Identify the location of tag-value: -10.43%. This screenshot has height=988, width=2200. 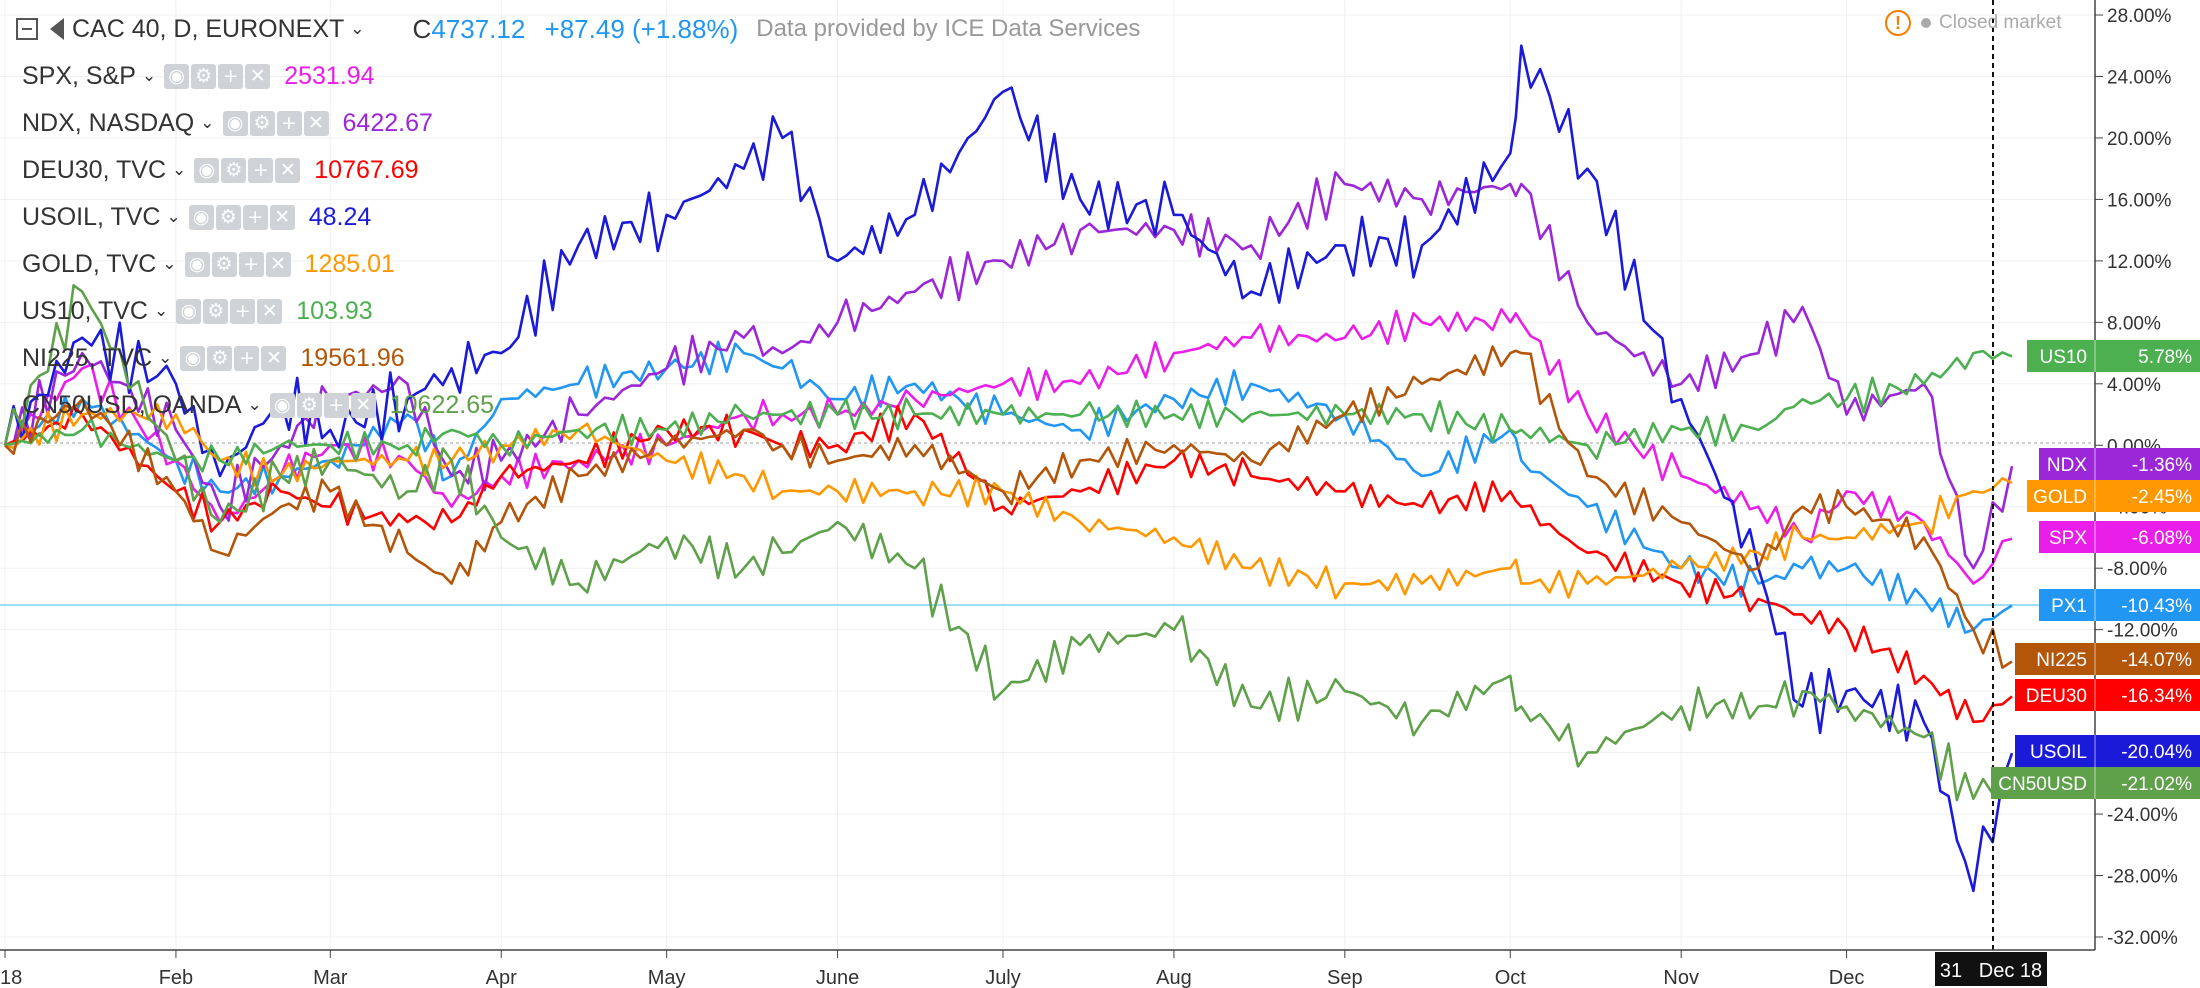
(2156, 606).